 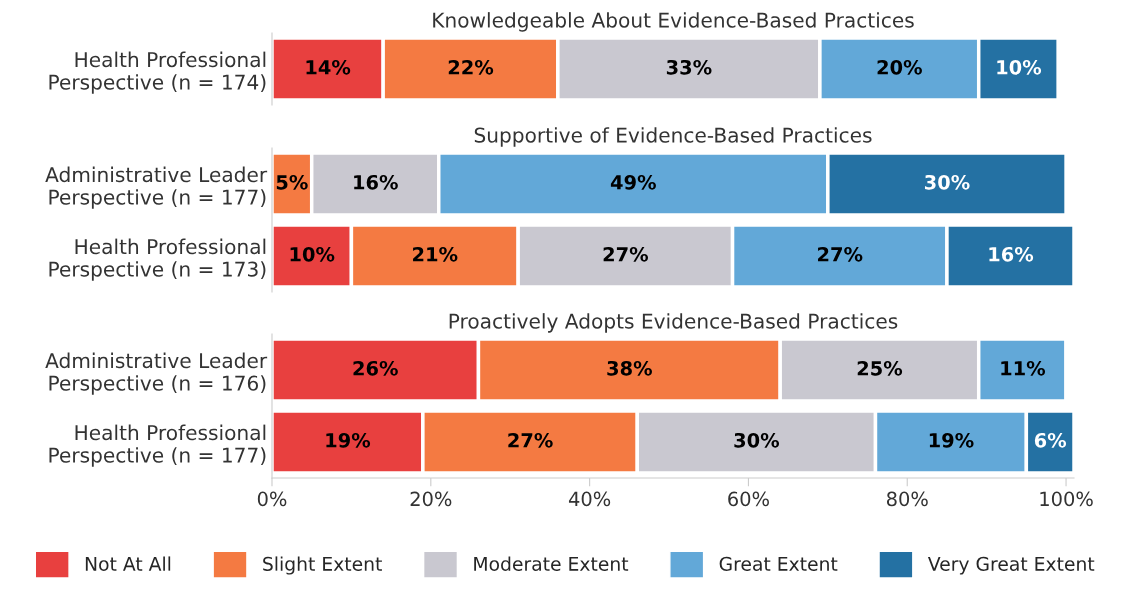 What do you see at coordinates (156, 187) in the screenshot?
I see `y-tick-label: Administrative Leader Perspective (n = 177)` at bounding box center [156, 187].